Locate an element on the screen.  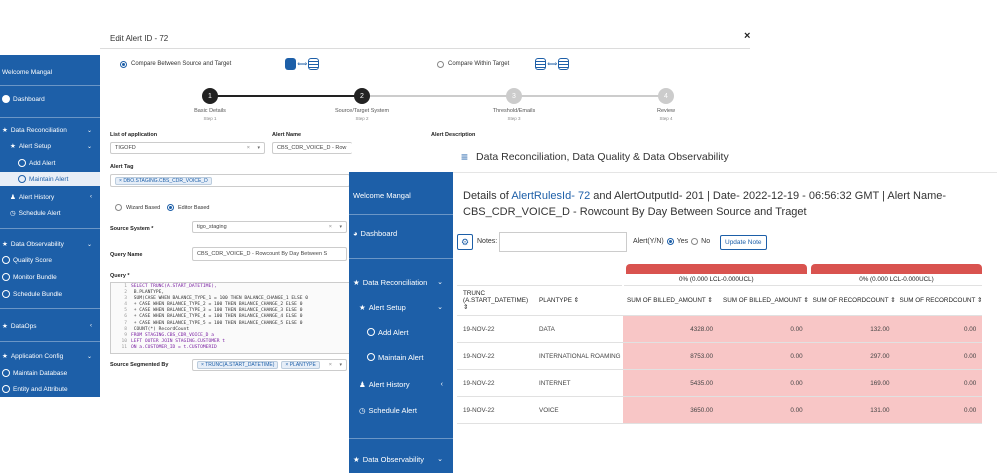
sidebar-item-monitor-bundle: Monitor Bundle is located at coordinates (50, 277).